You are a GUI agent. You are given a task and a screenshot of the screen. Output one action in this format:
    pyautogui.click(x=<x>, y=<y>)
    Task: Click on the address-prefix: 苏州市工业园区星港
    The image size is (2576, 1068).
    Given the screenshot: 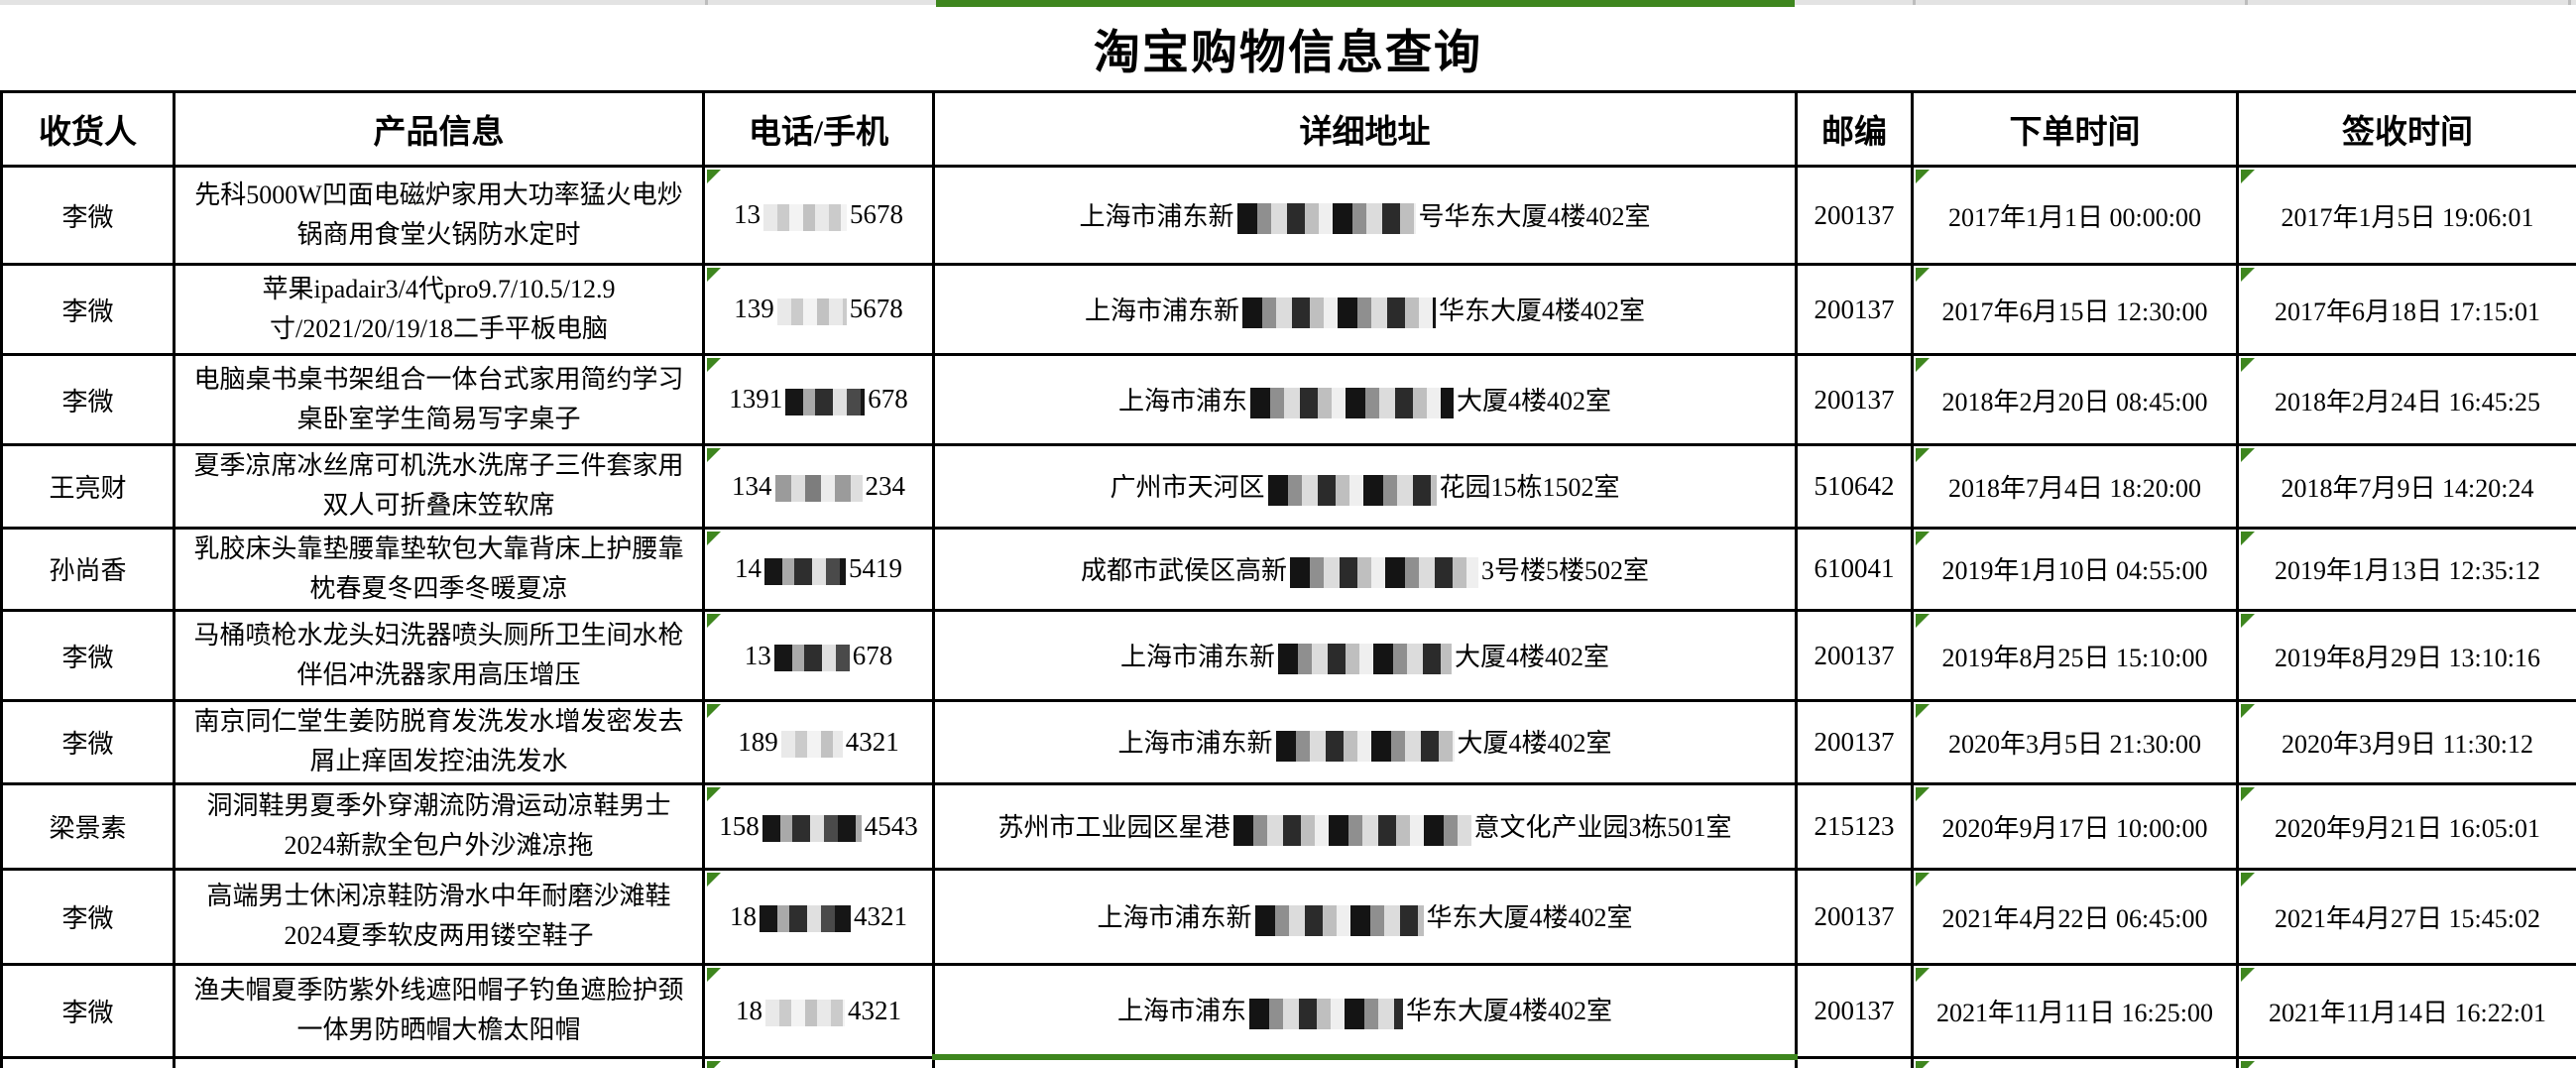 What is the action you would take?
    pyautogui.click(x=1113, y=827)
    